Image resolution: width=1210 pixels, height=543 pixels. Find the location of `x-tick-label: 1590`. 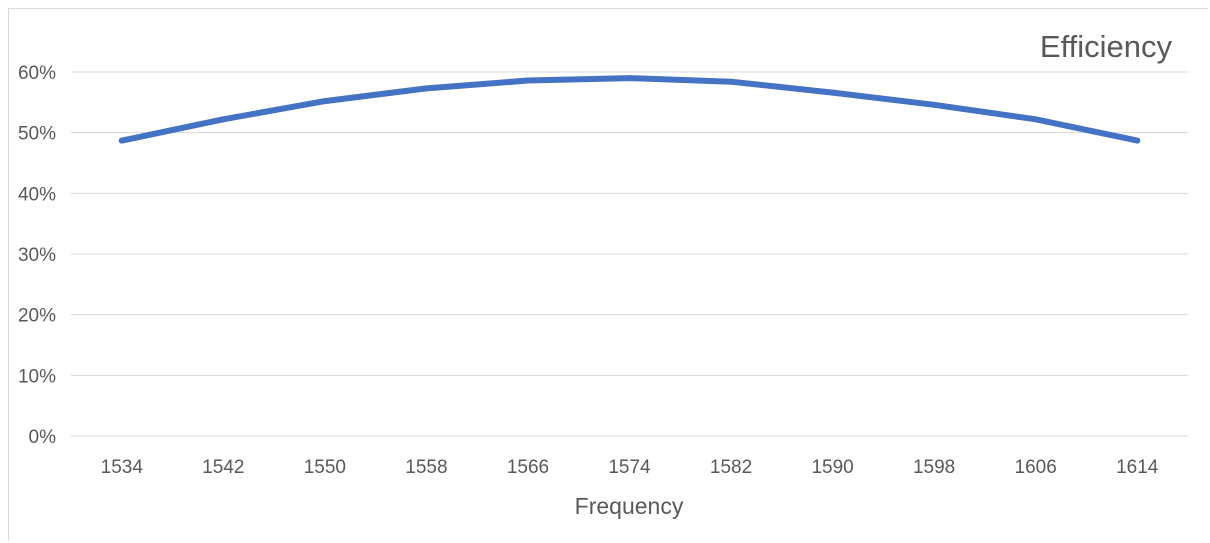

x-tick-label: 1590 is located at coordinates (832, 467).